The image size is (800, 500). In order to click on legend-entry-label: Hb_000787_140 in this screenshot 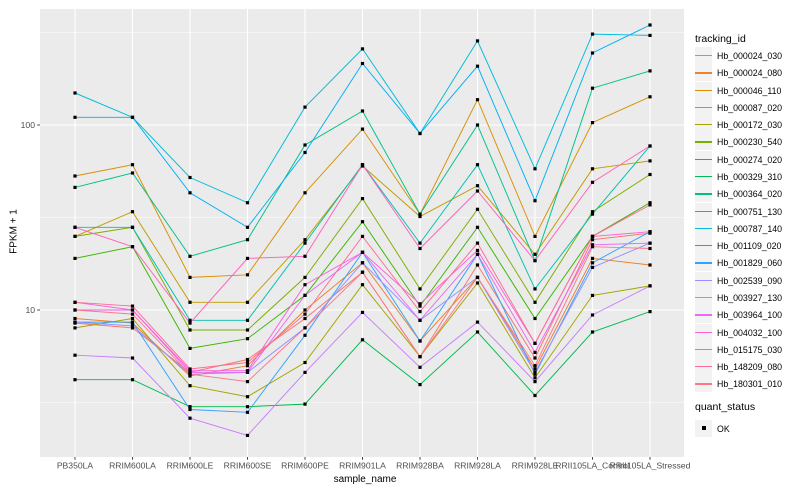, I will do `click(750, 228)`.